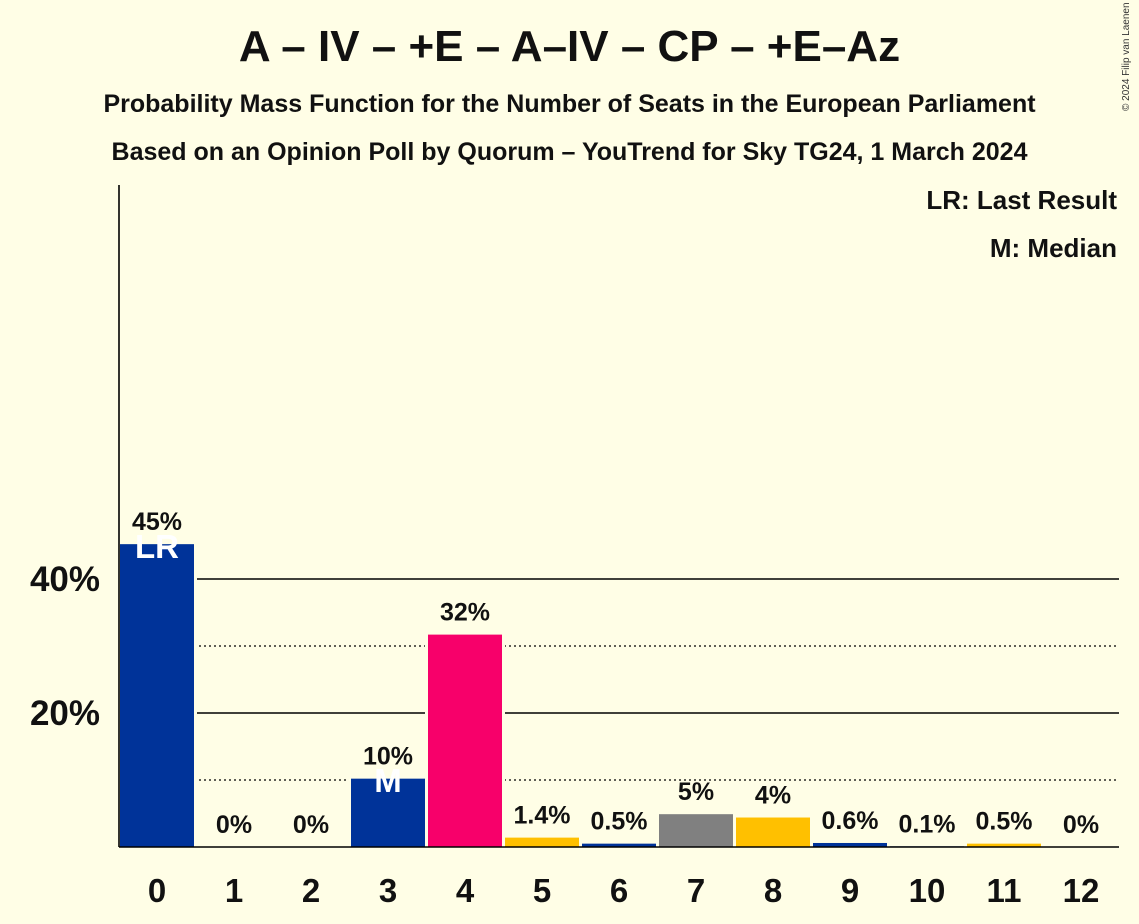  Describe the element at coordinates (388, 780) in the screenshot. I see `bar-marker-m: M` at that location.